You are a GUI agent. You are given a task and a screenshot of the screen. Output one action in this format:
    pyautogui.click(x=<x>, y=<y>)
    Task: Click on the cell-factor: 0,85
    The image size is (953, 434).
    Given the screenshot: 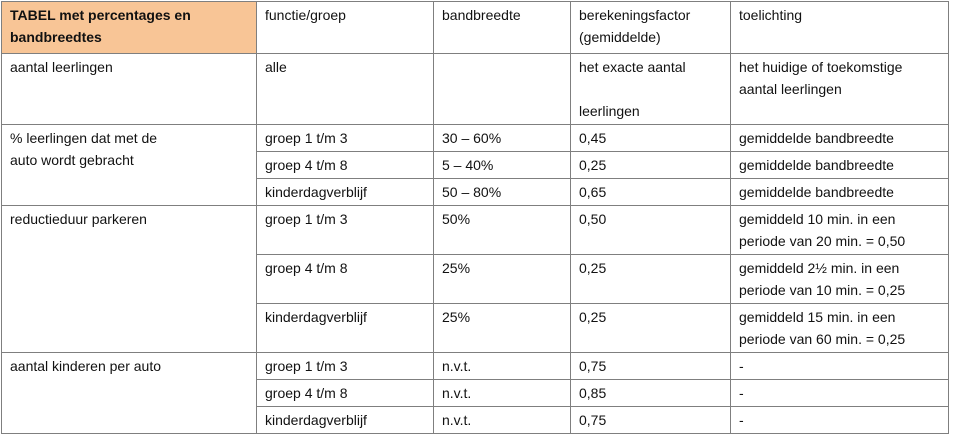 What is the action you would take?
    pyautogui.click(x=650, y=393)
    